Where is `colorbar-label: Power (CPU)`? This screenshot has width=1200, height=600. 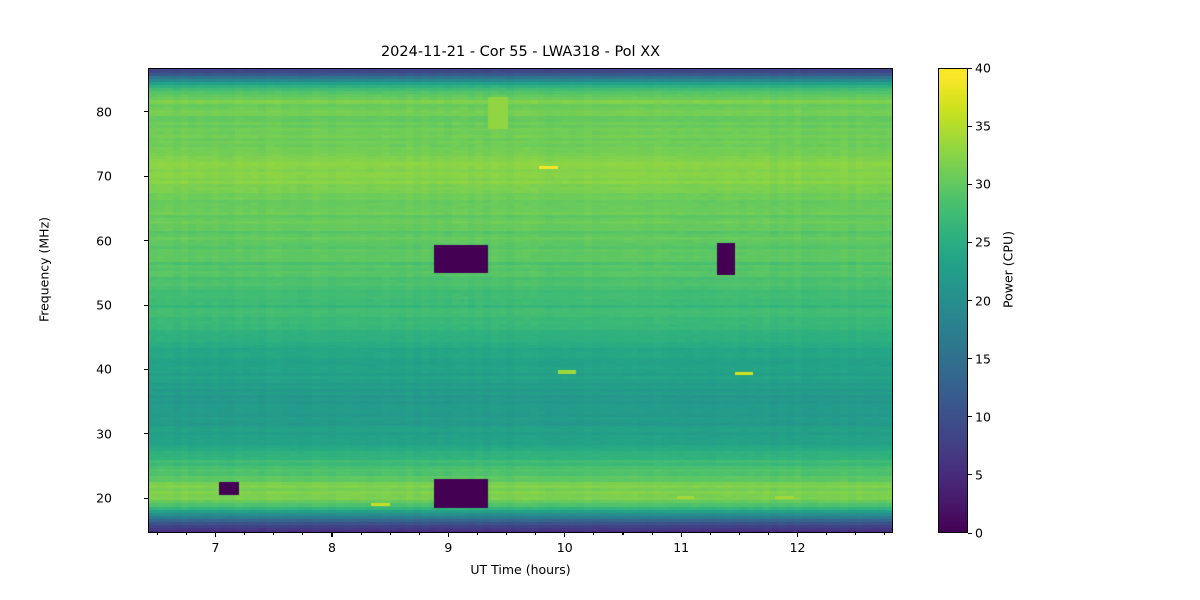 colorbar-label: Power (CPU) is located at coordinates (1008, 269).